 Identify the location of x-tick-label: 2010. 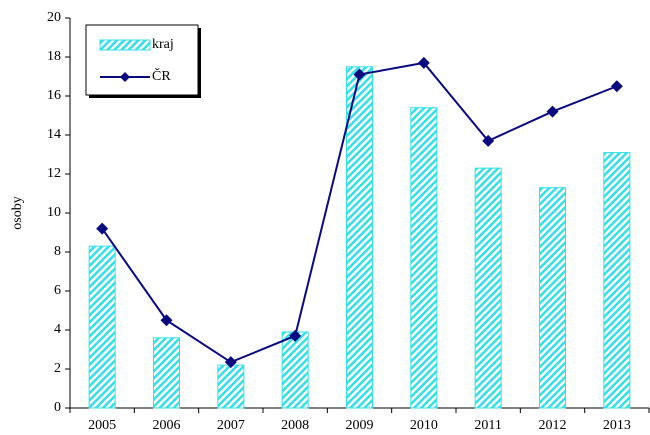
(424, 425).